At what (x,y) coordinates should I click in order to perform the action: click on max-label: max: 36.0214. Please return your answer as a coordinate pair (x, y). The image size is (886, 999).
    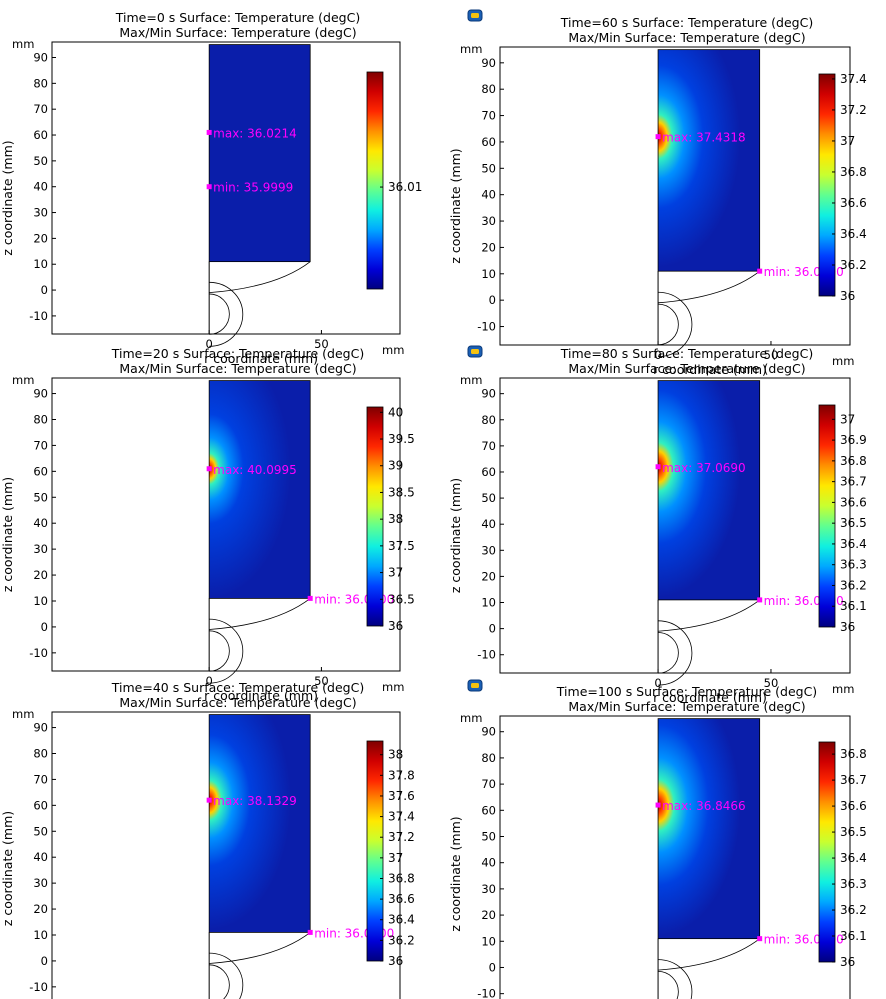
    Looking at the image, I should click on (255, 133).